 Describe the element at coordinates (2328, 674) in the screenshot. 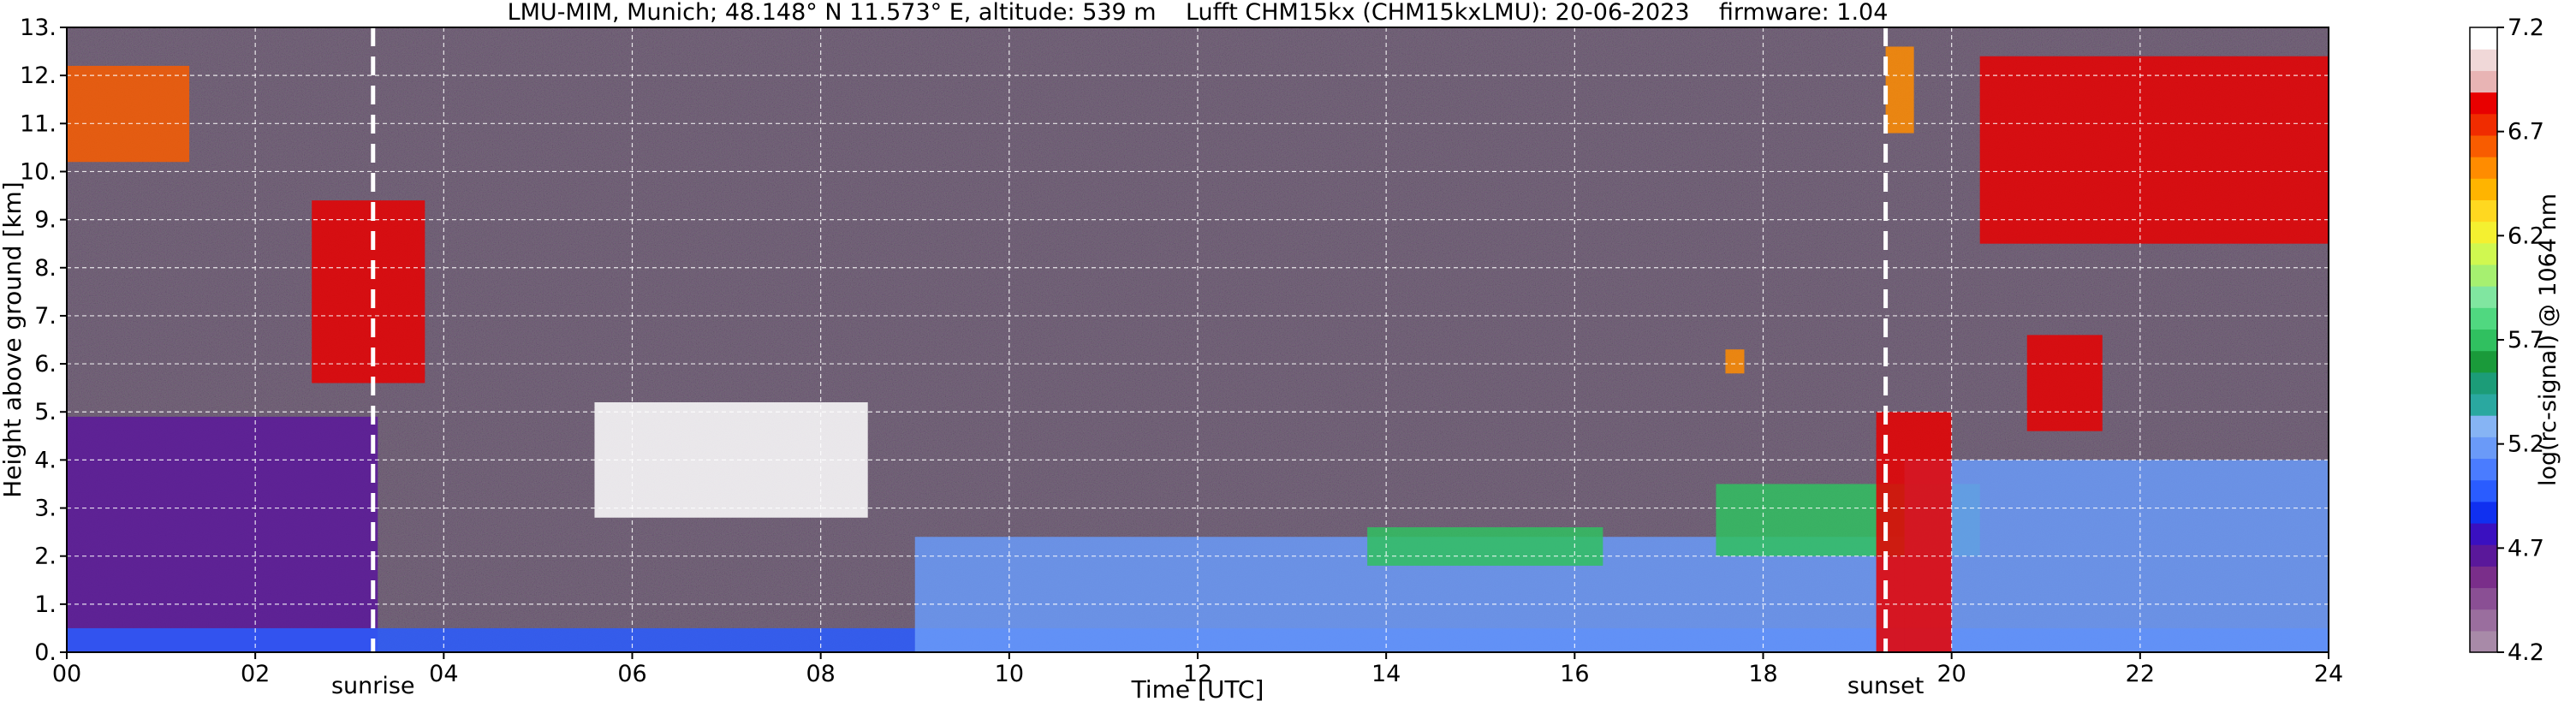

I see `x-tick-label: 24` at that location.